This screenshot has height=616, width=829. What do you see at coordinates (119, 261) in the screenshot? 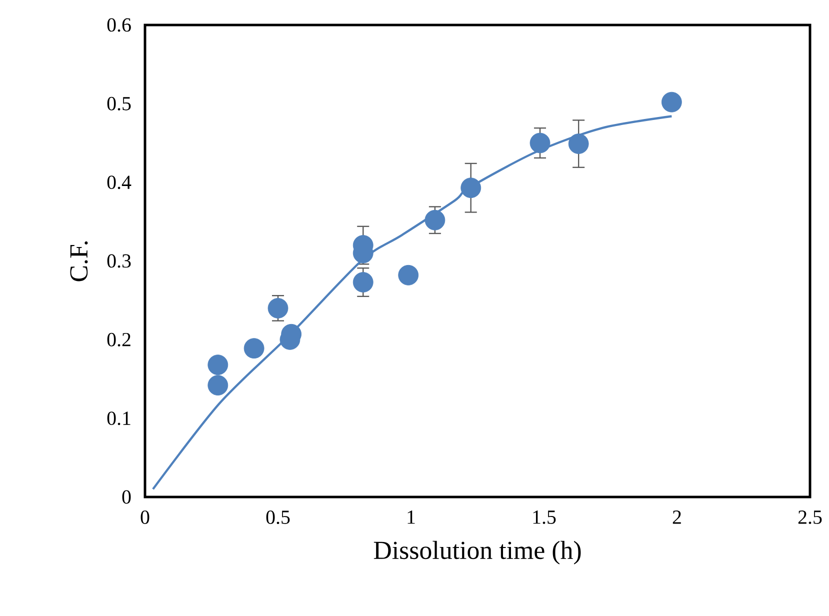
I see `y-tick-label: 0.3` at bounding box center [119, 261].